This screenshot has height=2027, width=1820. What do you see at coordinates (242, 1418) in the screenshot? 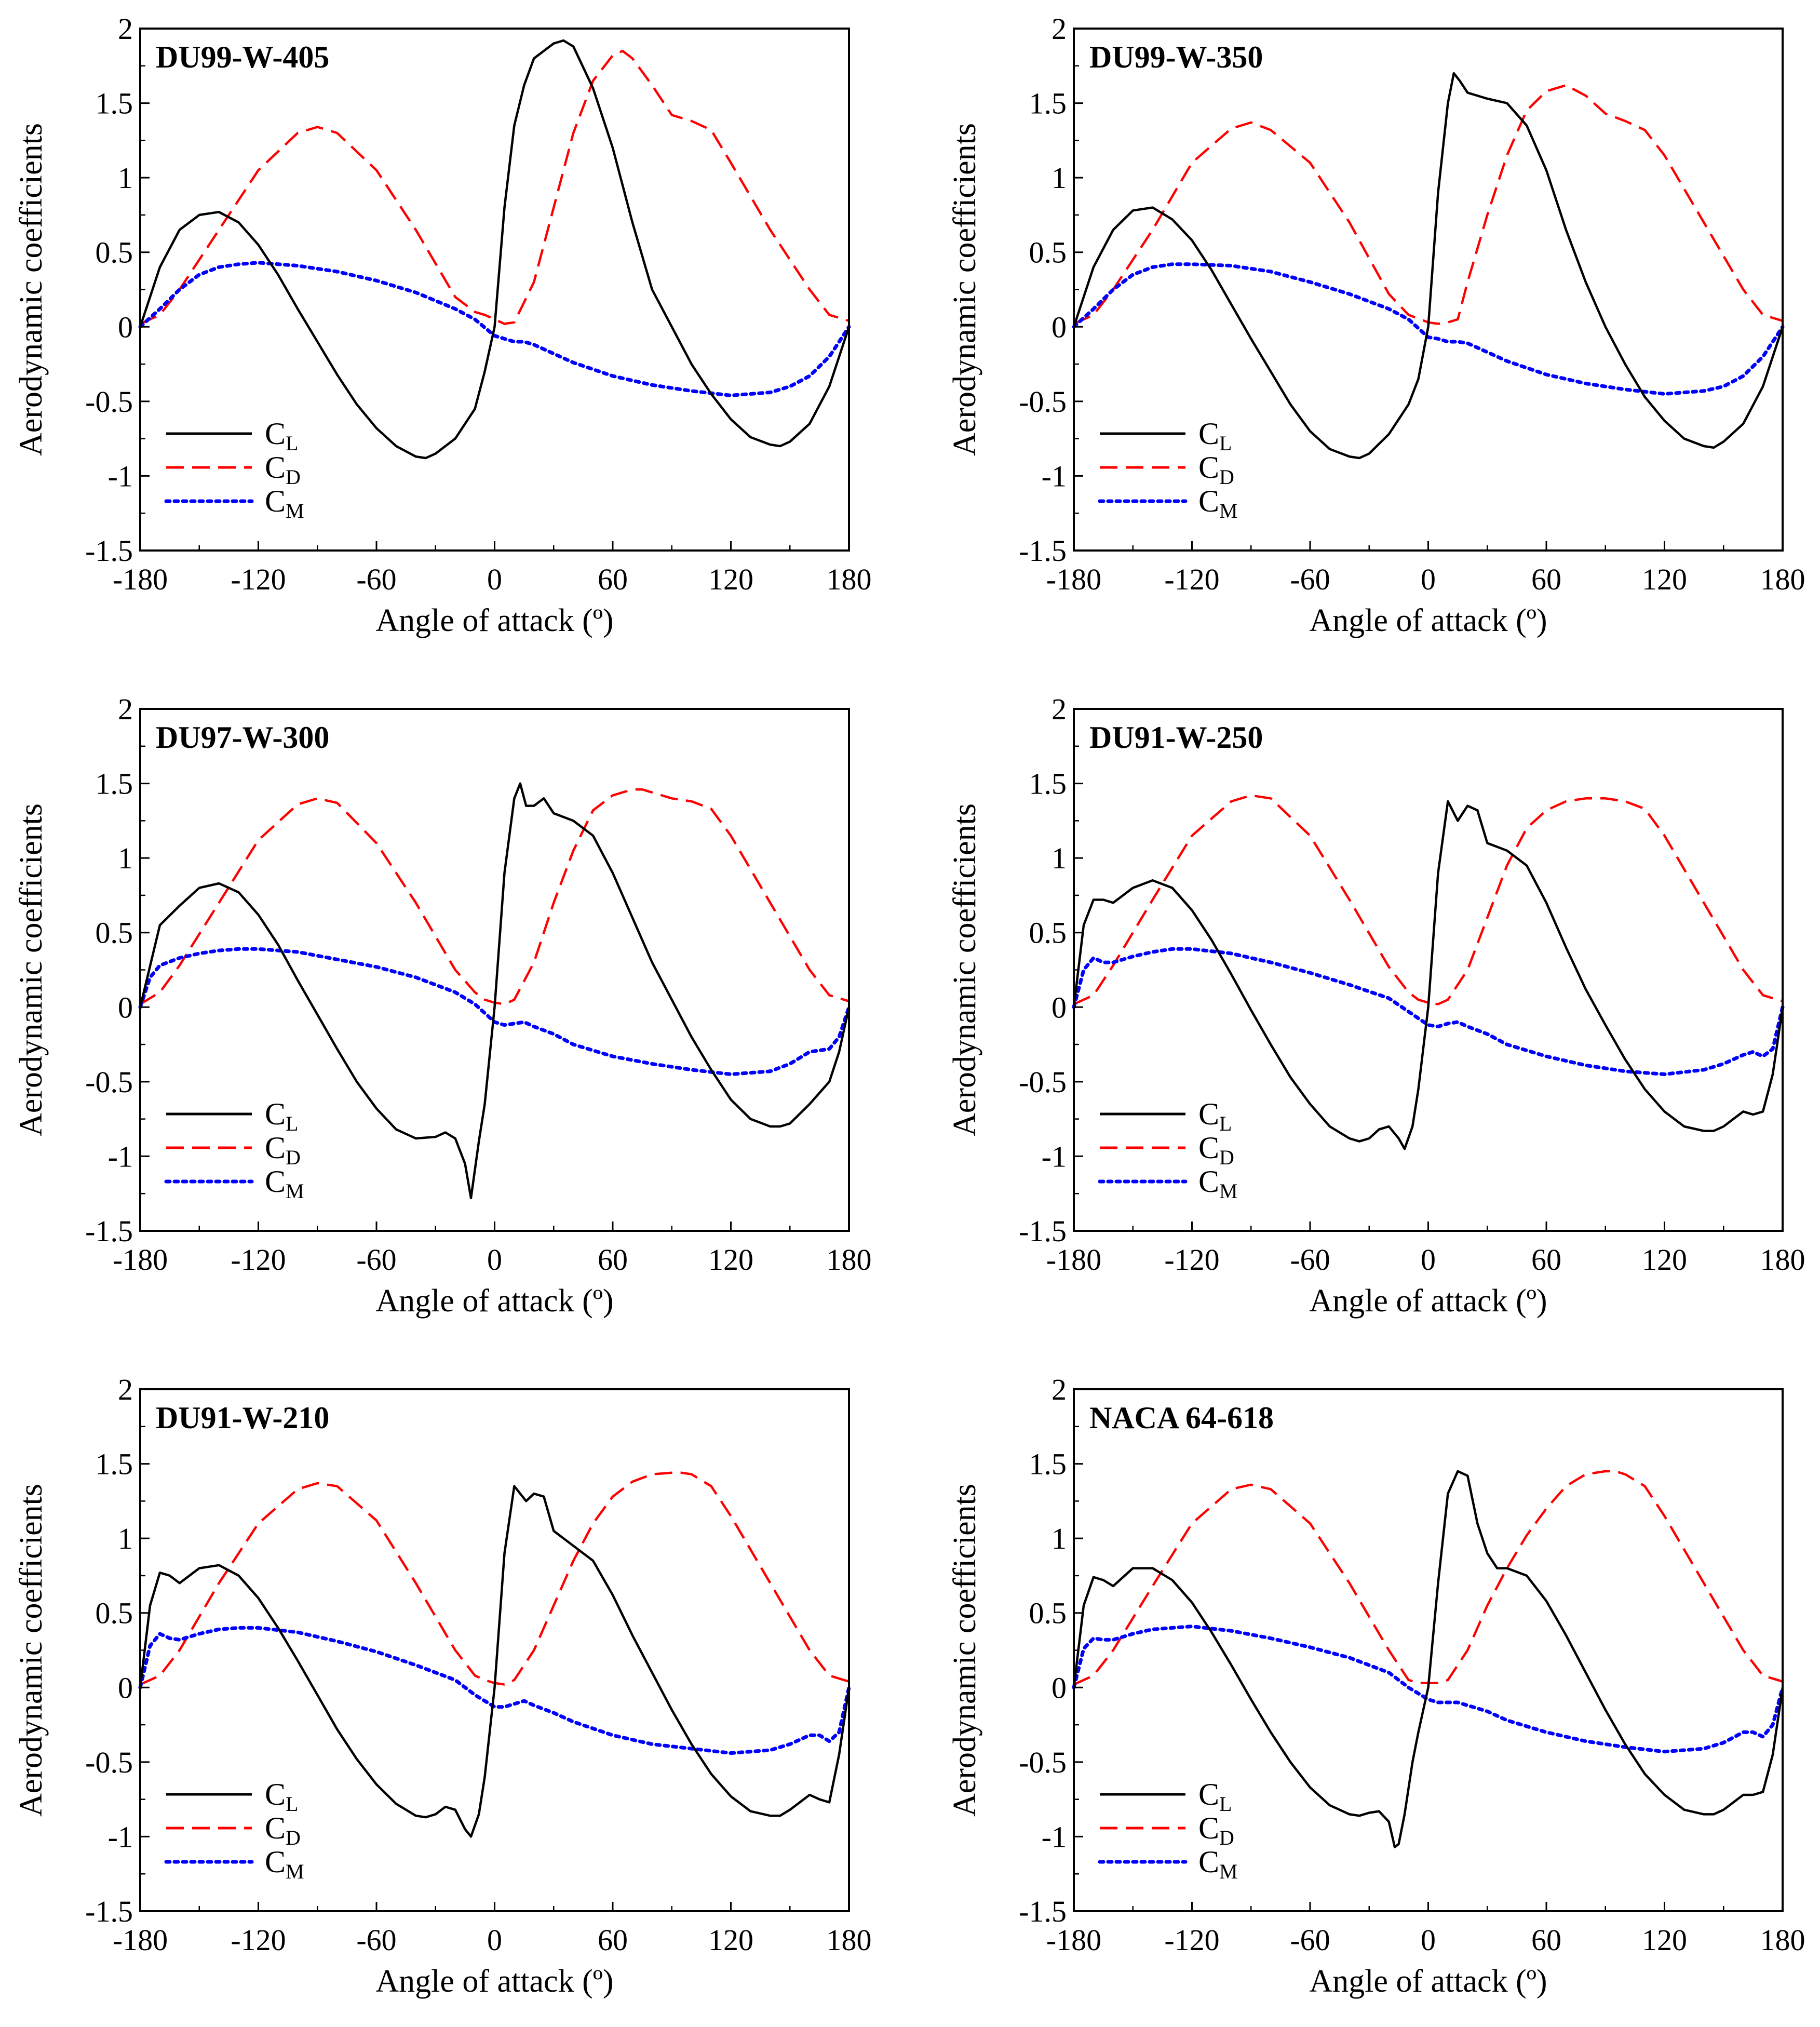
I see `panel-title: DU91-W-210` at bounding box center [242, 1418].